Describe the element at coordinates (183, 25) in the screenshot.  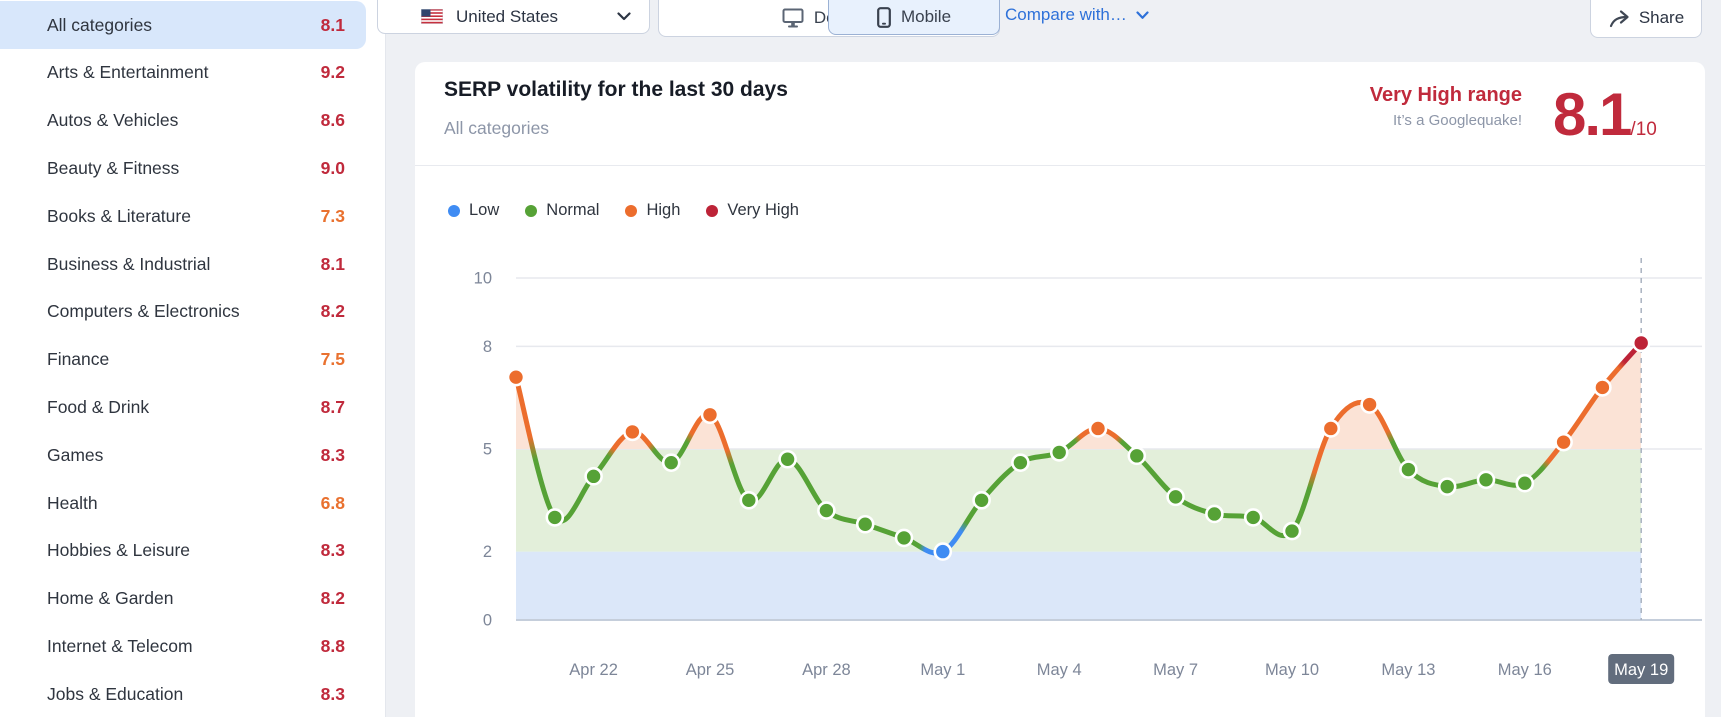
I see `sidebar-item: All categories 8.1` at that location.